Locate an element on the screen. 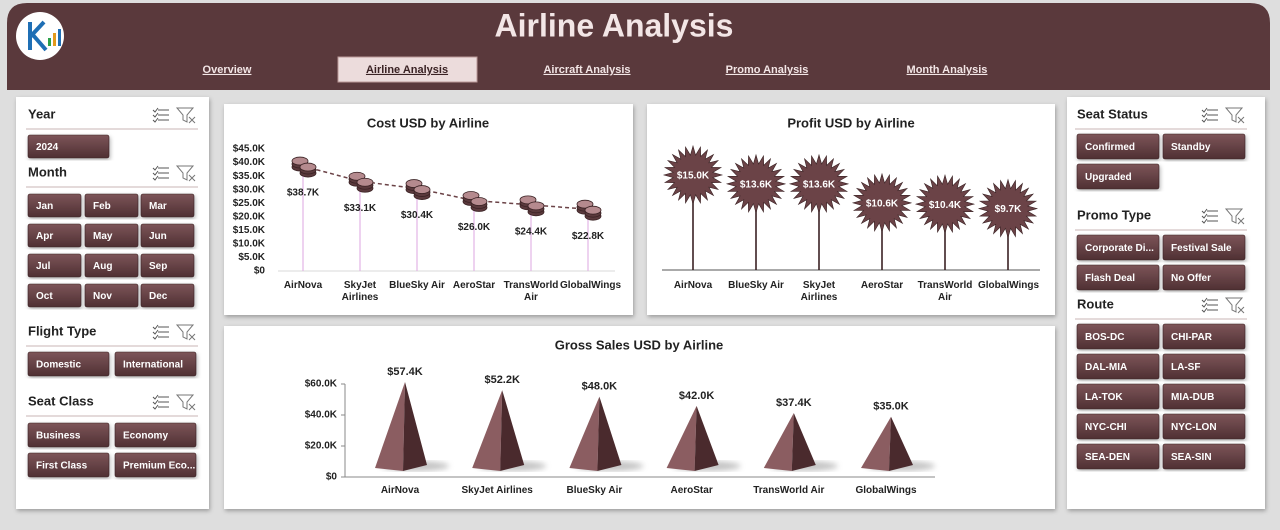 The height and width of the screenshot is (530, 1280). slicer-item: SEA-DEN is located at coordinates (1107, 457).